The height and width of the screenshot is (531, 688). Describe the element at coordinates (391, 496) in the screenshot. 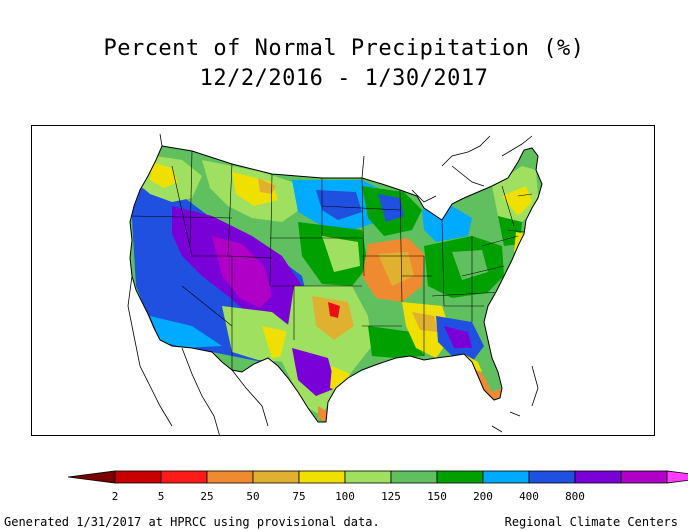

I see `legend-tick-label: 125` at that location.